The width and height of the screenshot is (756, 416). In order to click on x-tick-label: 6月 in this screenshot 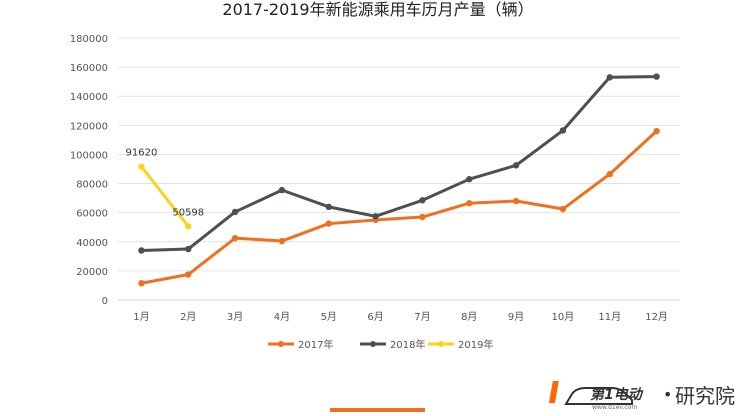, I will do `click(375, 317)`.